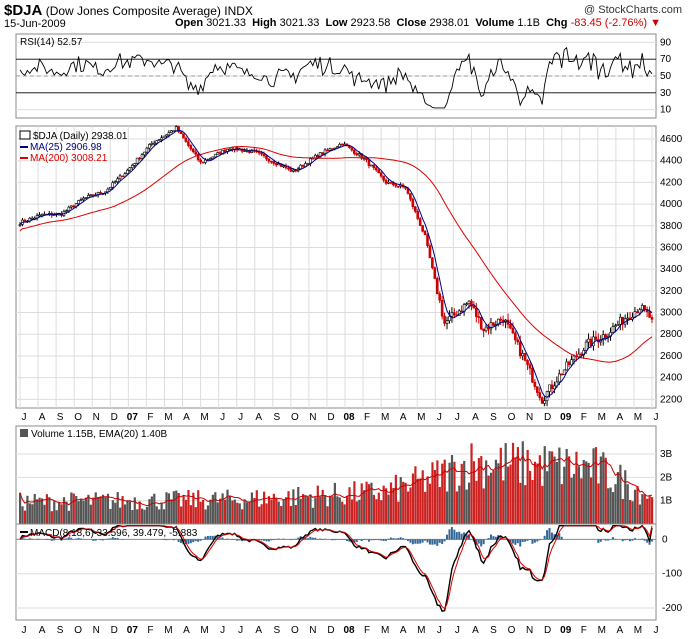 The width and height of the screenshot is (700, 639). I want to click on macd-y-axis: 0 -100 -200, so click(672, 574).